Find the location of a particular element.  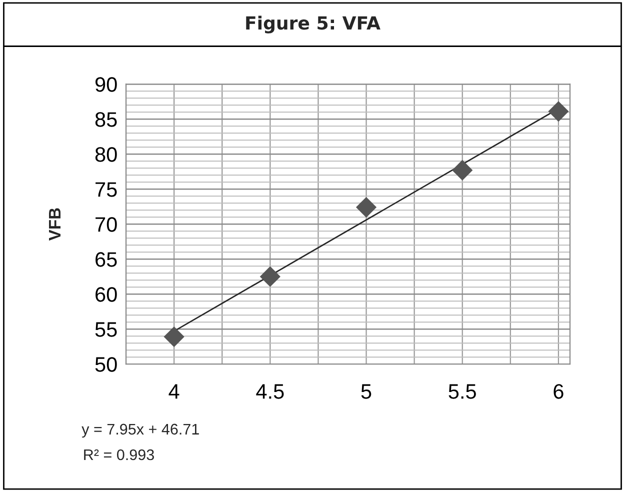

x-tick-label: 5.5 is located at coordinates (462, 391).